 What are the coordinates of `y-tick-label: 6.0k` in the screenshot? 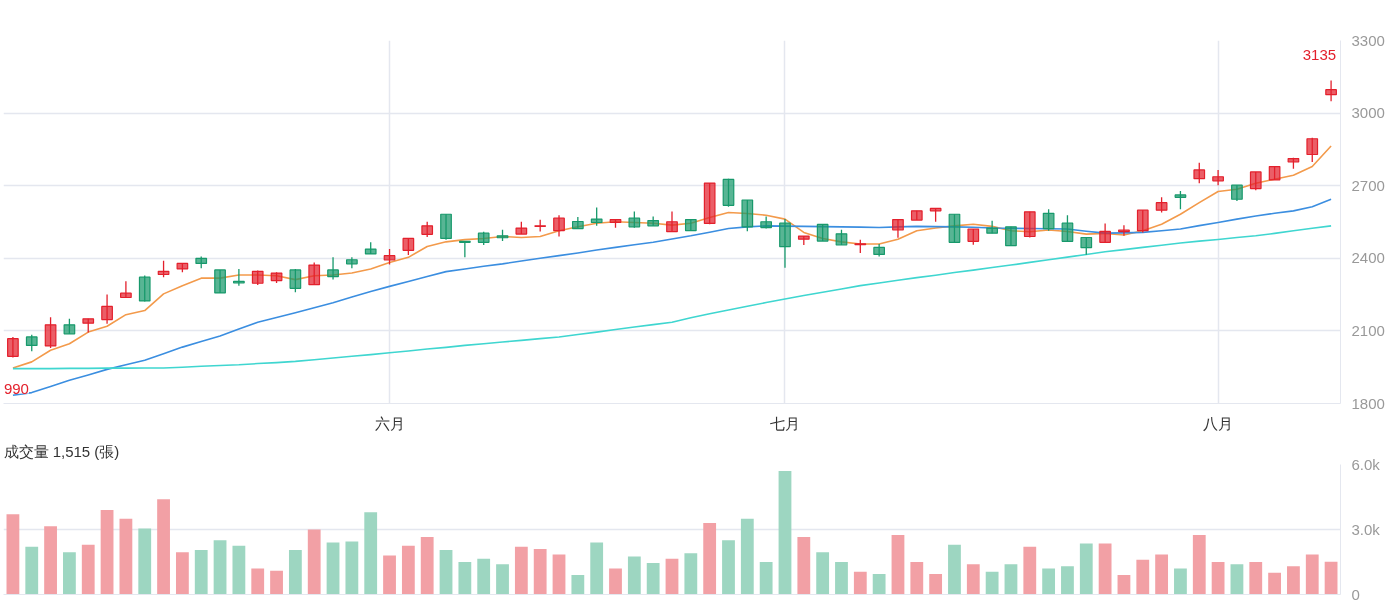 It's located at (1366, 464).